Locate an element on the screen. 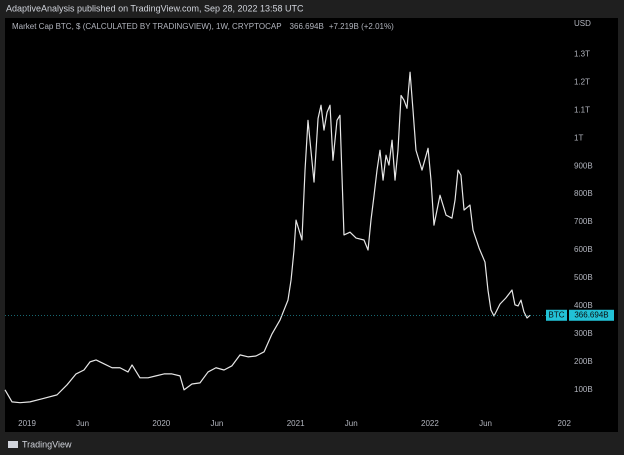 This screenshot has height=455, width=624. y-tick-label: 400B is located at coordinates (583, 305).